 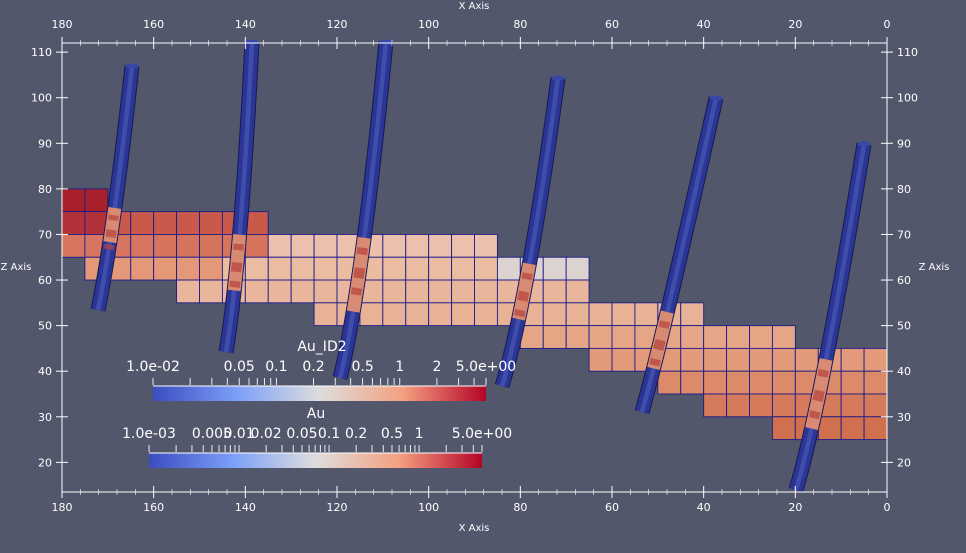 I want to click on scalar-bar-au-label: 0.5, so click(x=392, y=434).